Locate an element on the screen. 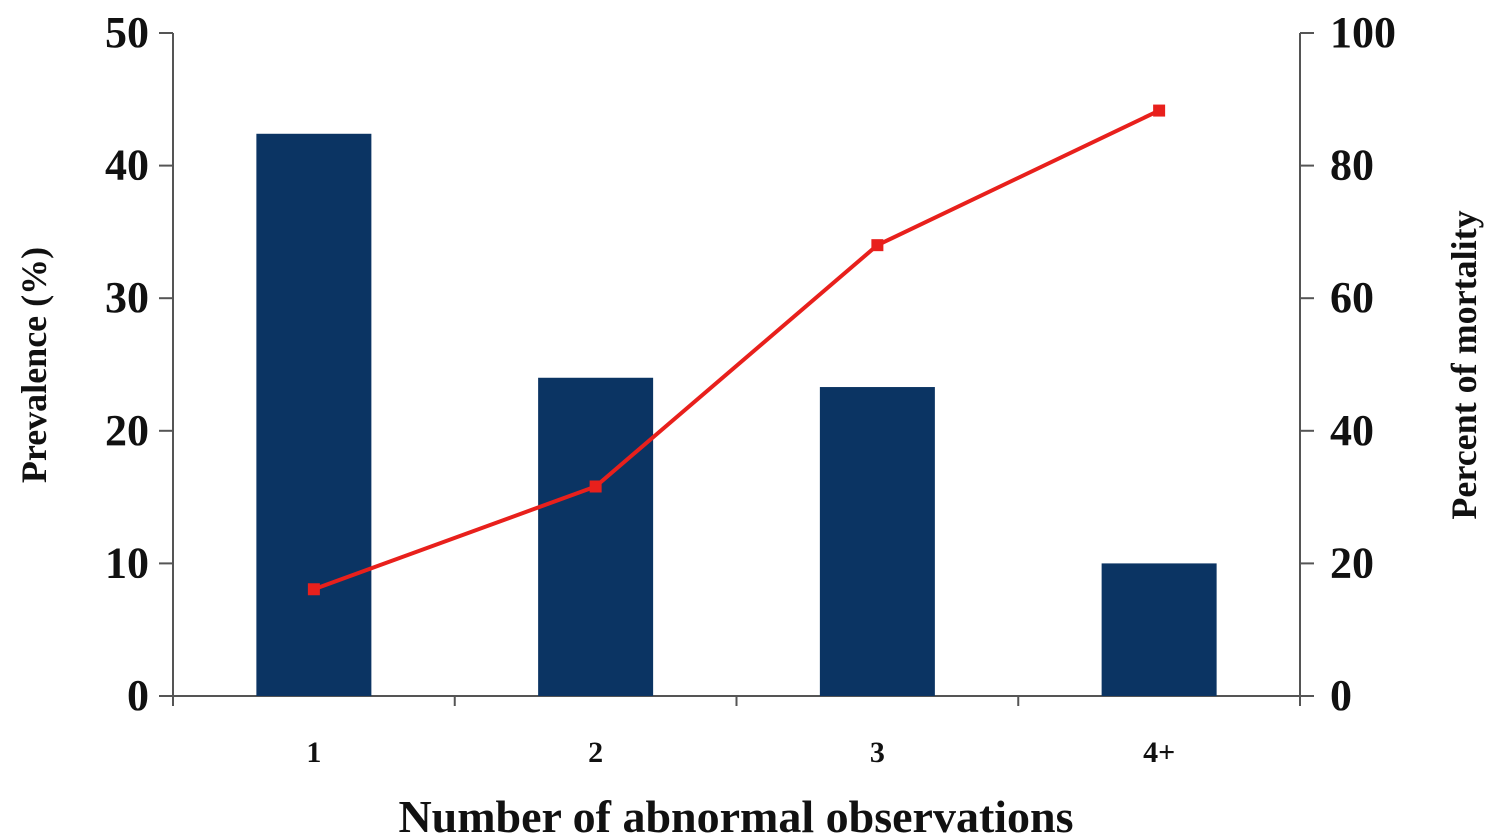 This screenshot has height=840, width=1489. left-tick-label: 20 is located at coordinates (127, 430).